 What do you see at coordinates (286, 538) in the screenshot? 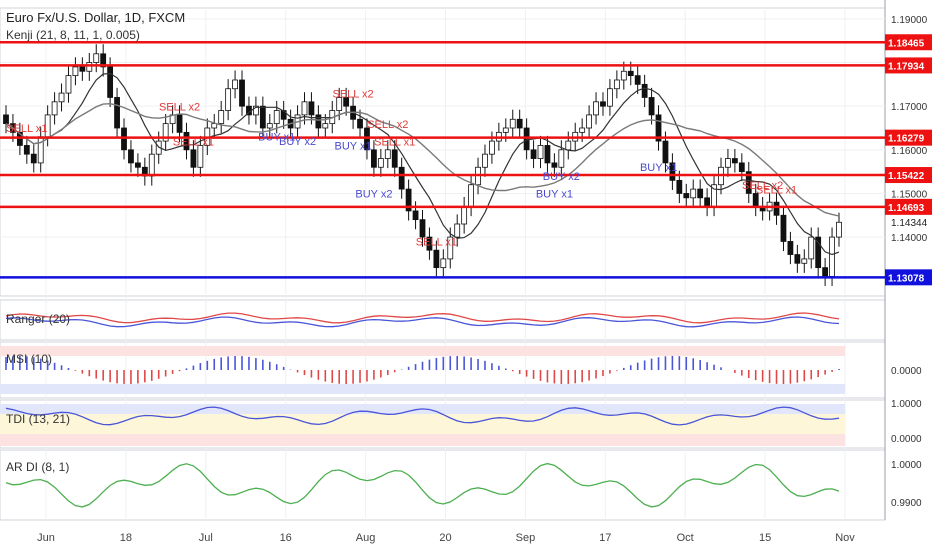
I see `x-tick-label-3: 16` at bounding box center [286, 538].